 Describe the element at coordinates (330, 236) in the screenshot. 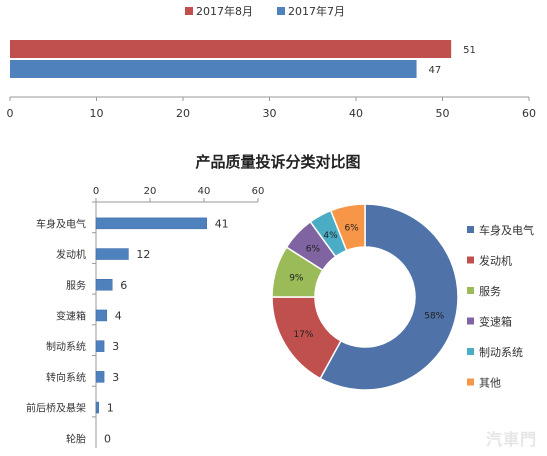

I see `donut-label-4: 4%` at that location.